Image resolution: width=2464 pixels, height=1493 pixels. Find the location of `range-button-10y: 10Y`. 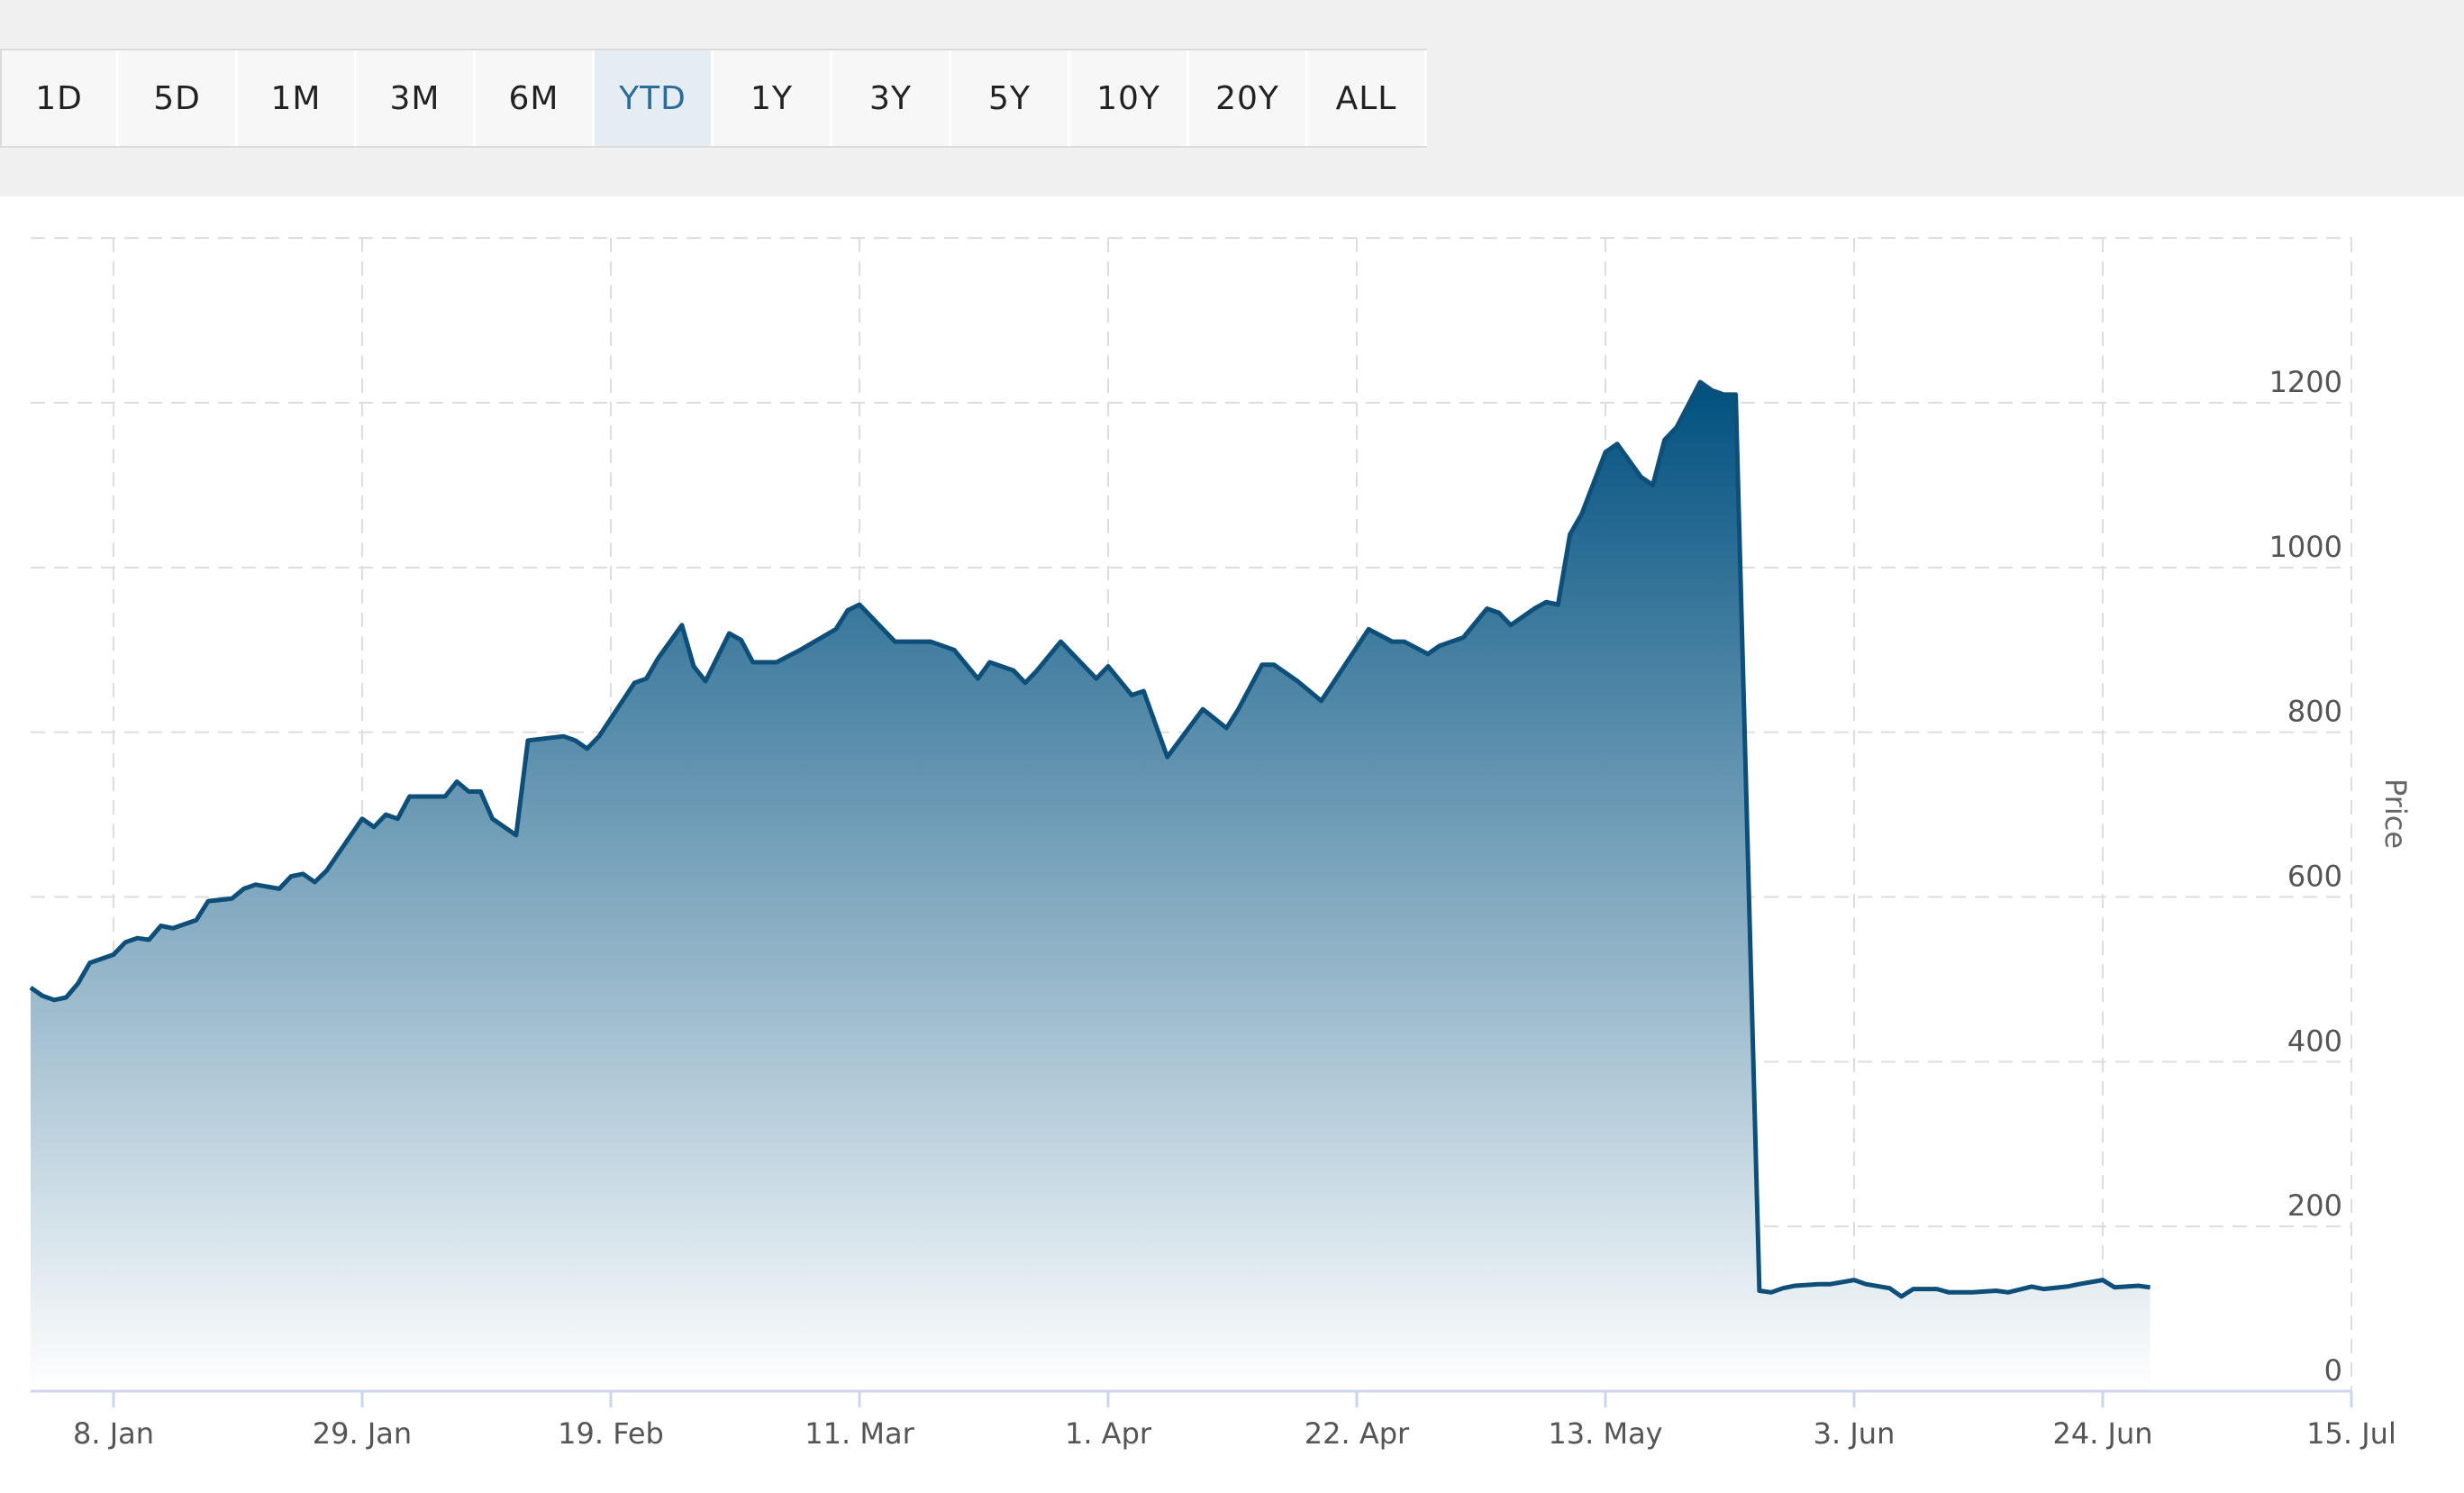

range-button-10y: 10Y is located at coordinates (1129, 98).